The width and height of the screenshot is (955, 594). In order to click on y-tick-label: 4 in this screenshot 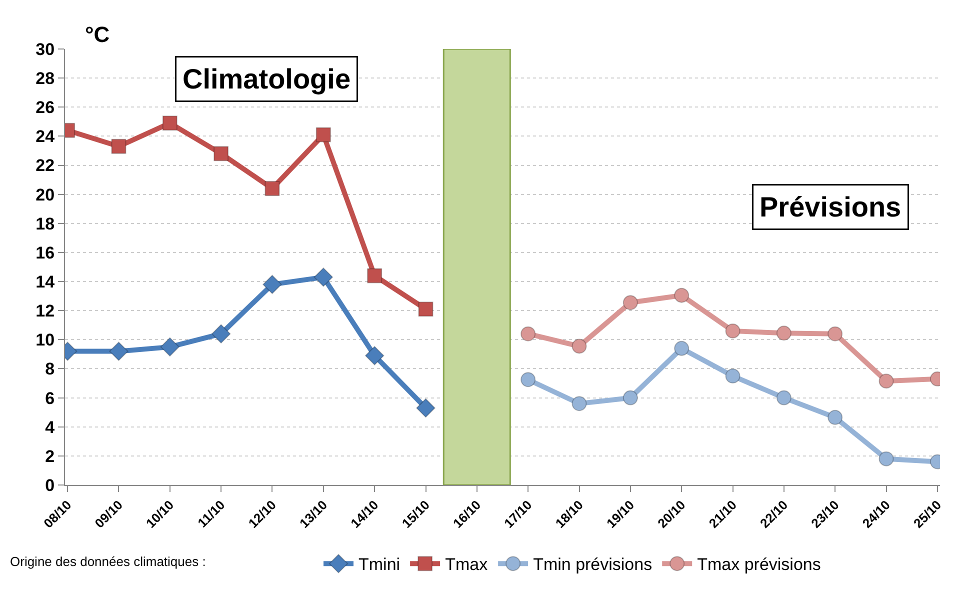, I will do `click(50, 427)`.